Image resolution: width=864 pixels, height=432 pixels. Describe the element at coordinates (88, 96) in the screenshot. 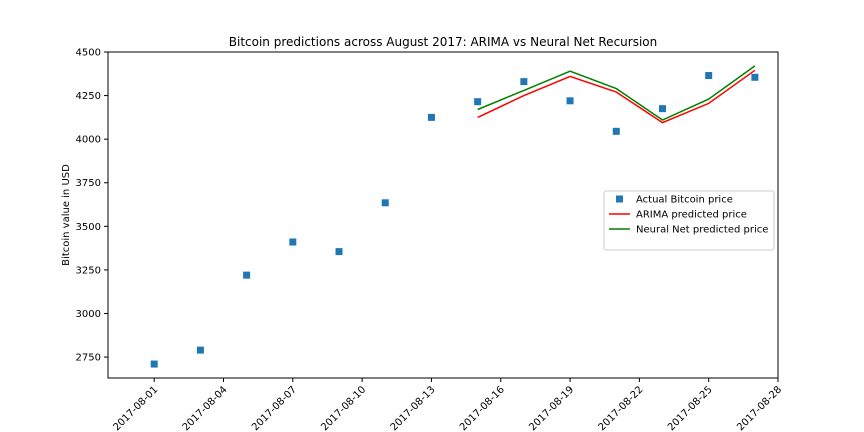

I see `y-tick-label: 4250` at that location.